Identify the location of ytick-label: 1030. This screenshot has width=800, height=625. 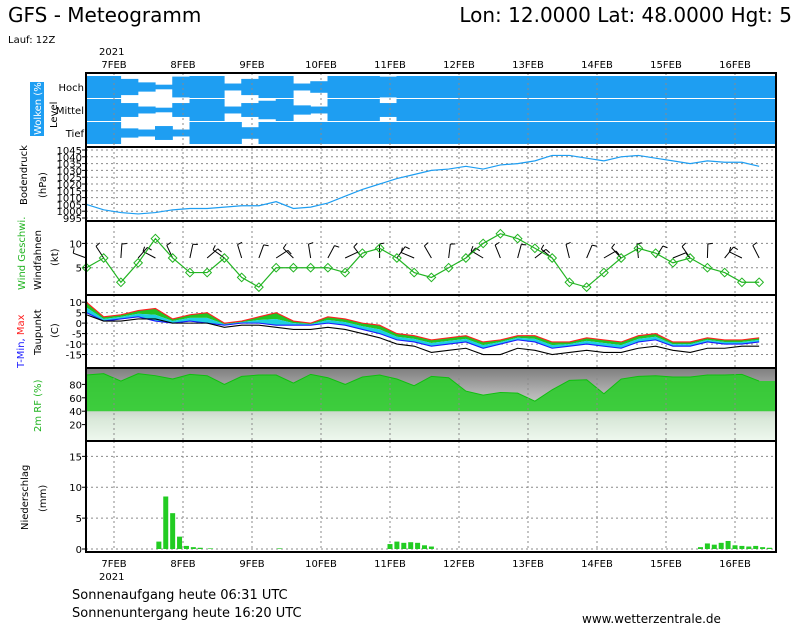
(69, 171).